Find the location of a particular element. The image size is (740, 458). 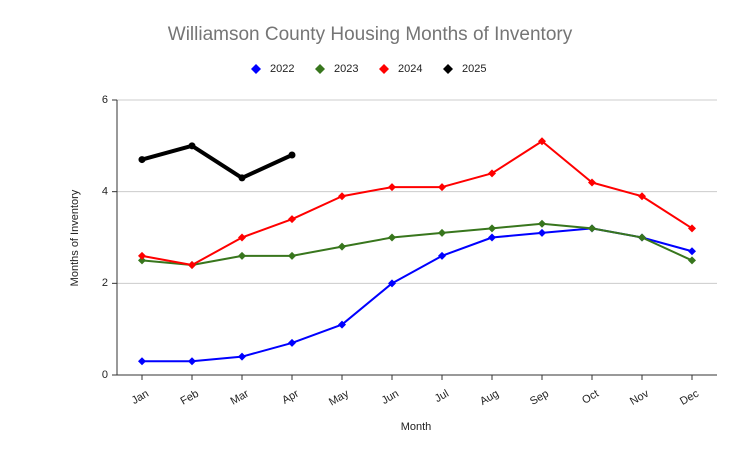

y-tick-label: 0 is located at coordinates (105, 375).